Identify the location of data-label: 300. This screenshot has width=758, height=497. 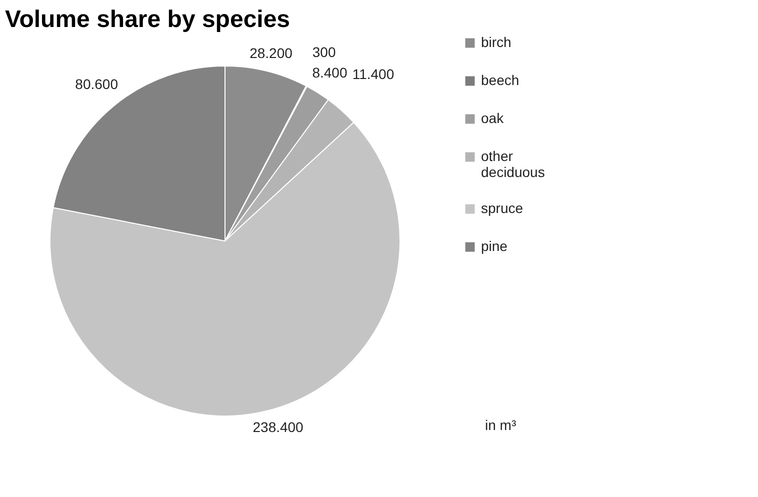
(324, 52).